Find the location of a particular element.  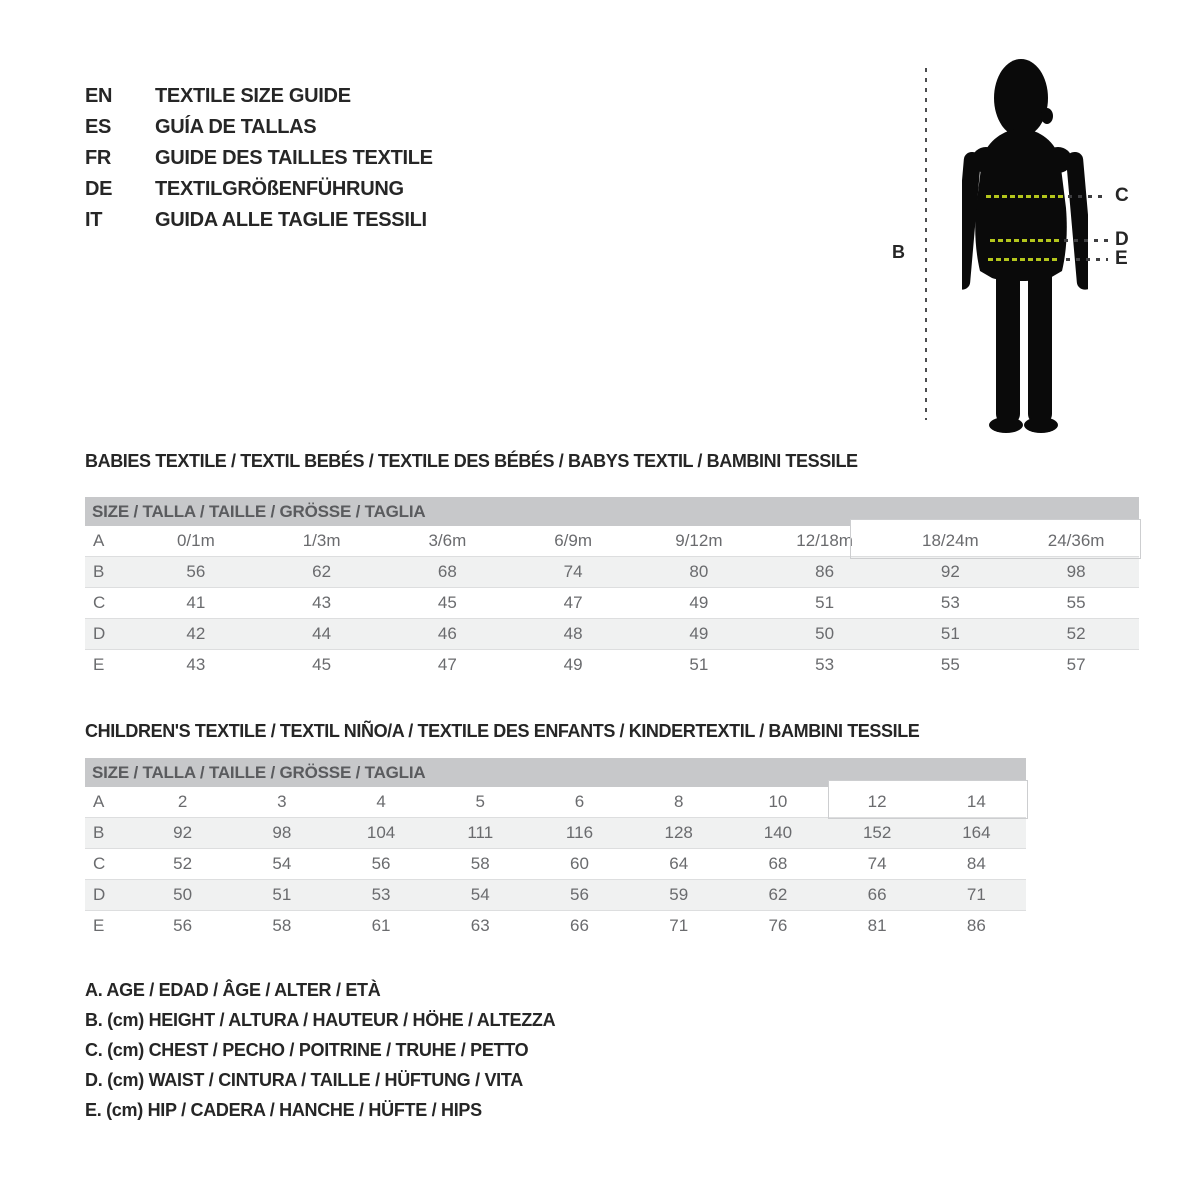

language-guide-title: GUIDA ALLE TAGLIE TESSILI is located at coordinates (291, 220).